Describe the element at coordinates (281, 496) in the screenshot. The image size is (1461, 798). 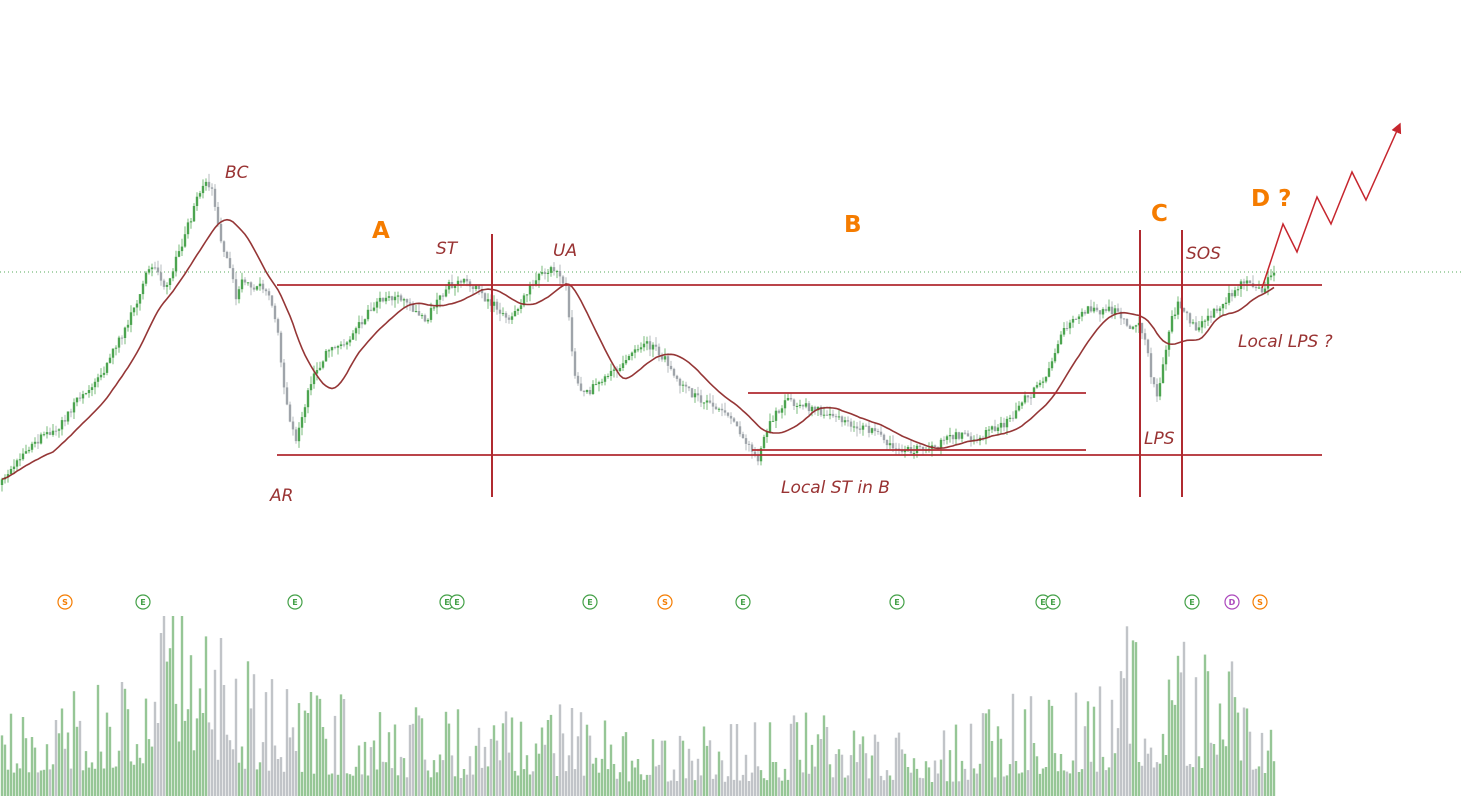
I see `wyckoff-event-label: AR` at that location.